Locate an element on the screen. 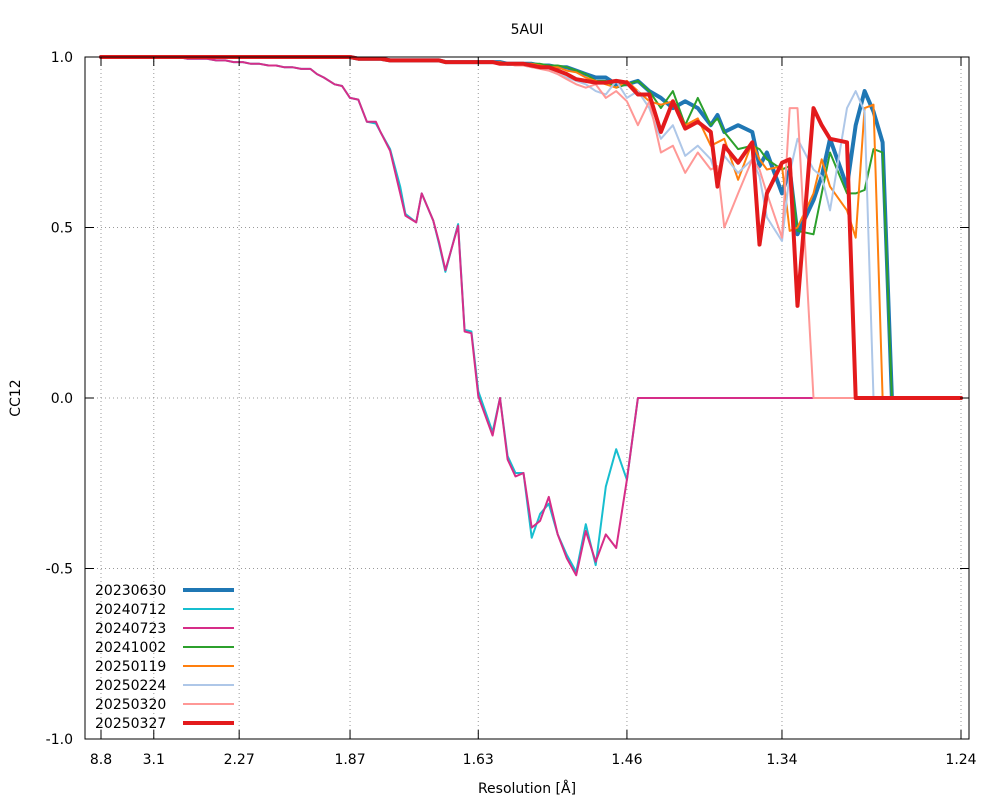  y-tick-label: 0.0 is located at coordinates (62, 399).